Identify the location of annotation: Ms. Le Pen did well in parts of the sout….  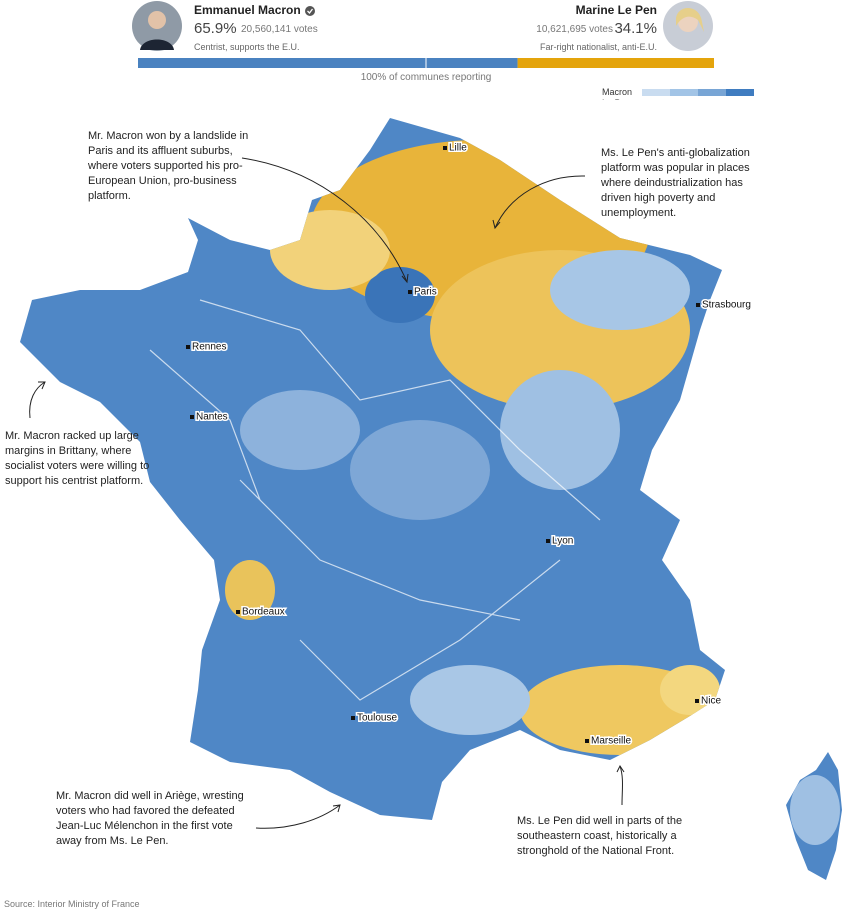
(600, 836).